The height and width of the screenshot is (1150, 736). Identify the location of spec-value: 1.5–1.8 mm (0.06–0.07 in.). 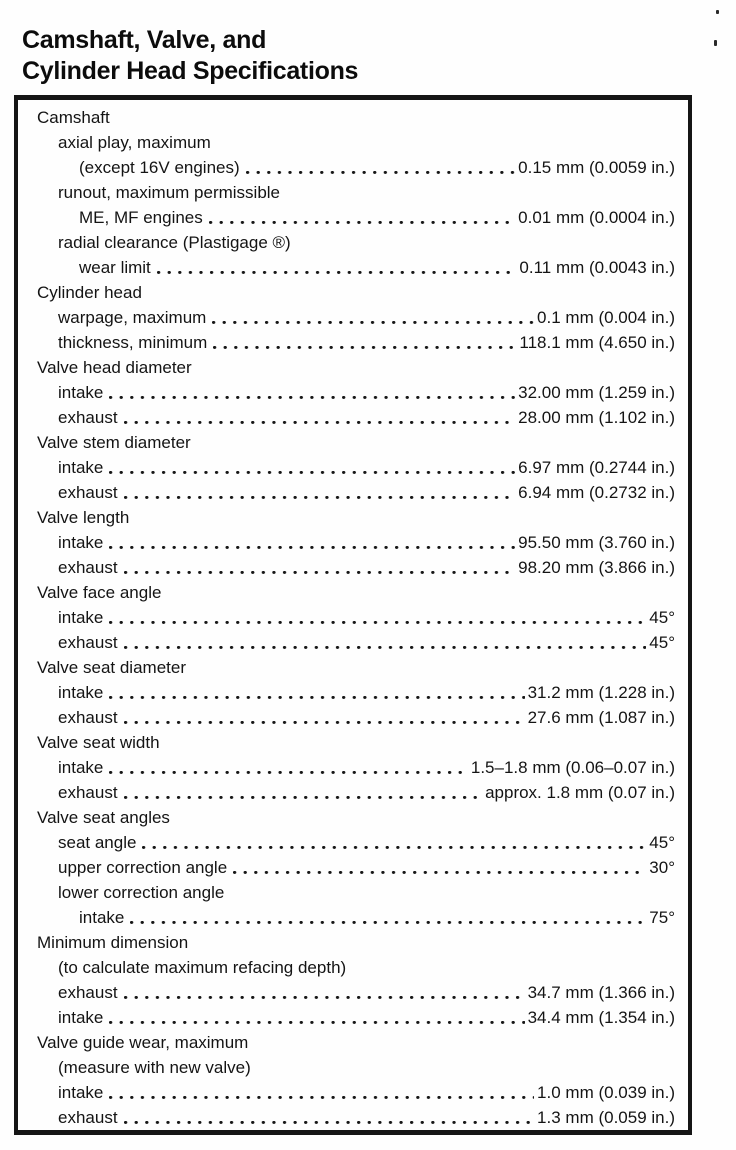
(572, 767).